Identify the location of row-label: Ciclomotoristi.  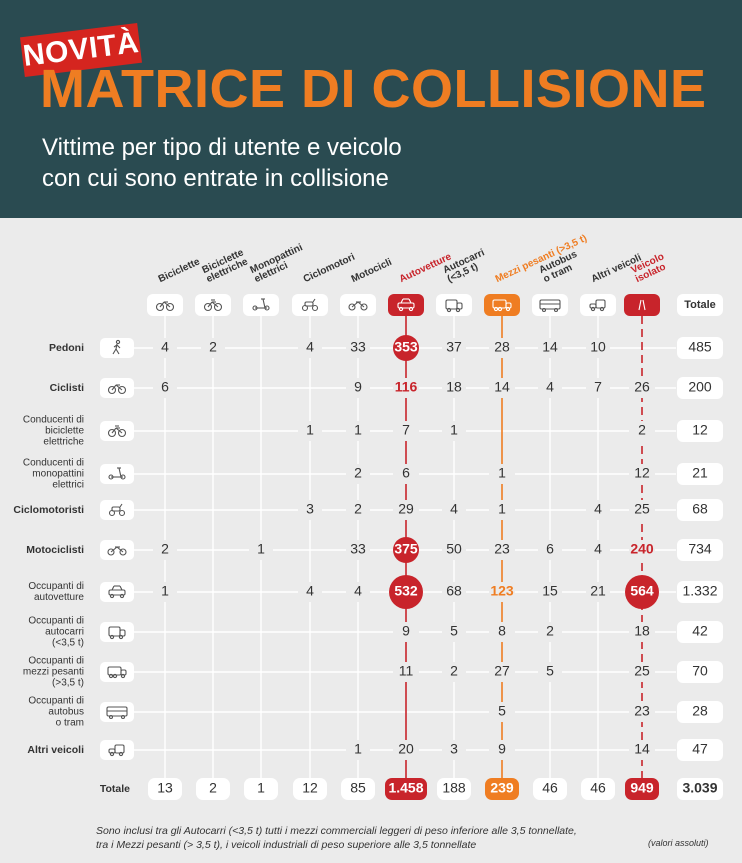
(48, 510).